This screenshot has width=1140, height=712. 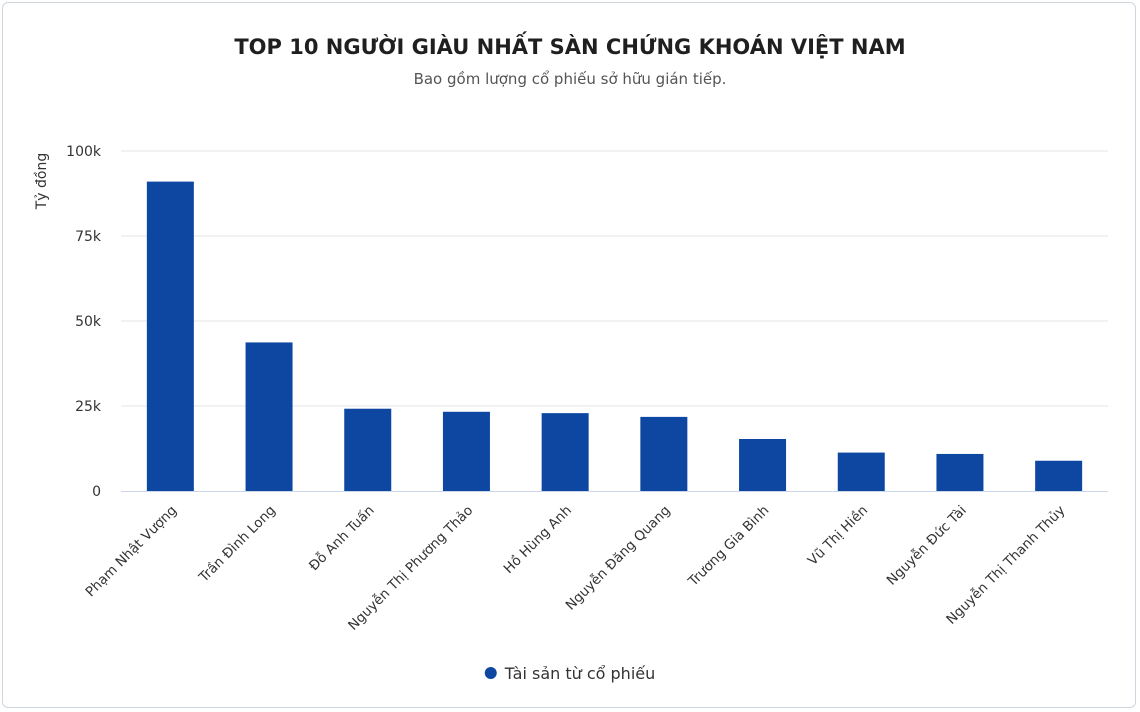 What do you see at coordinates (341, 538) in the screenshot?
I see `x-tick-label: Đỗ Anh Tuấn` at bounding box center [341, 538].